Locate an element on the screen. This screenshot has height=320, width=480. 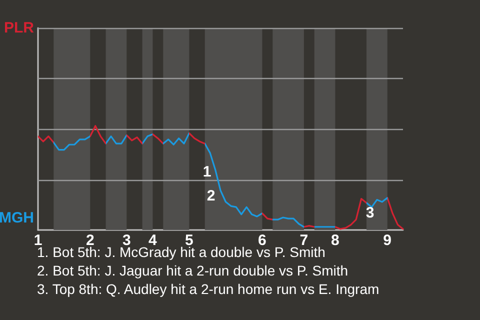
annotation: 2 is located at coordinates (211, 196).